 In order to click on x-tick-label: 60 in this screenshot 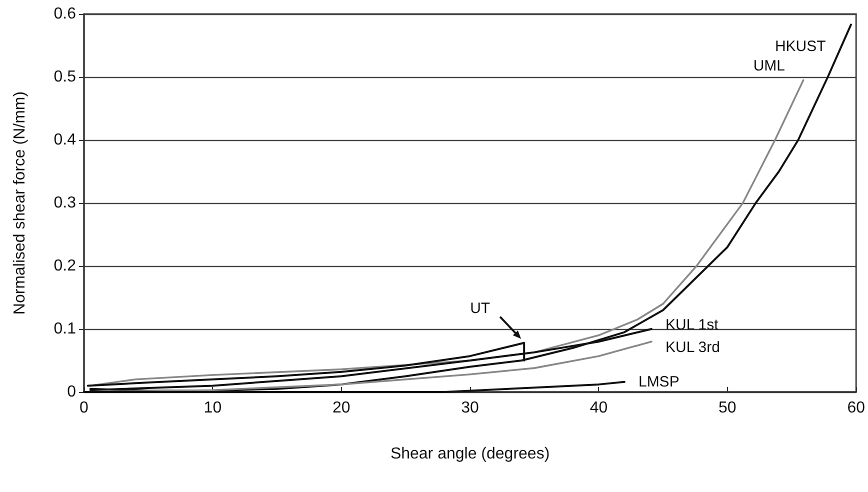, I will do `click(856, 408)`.